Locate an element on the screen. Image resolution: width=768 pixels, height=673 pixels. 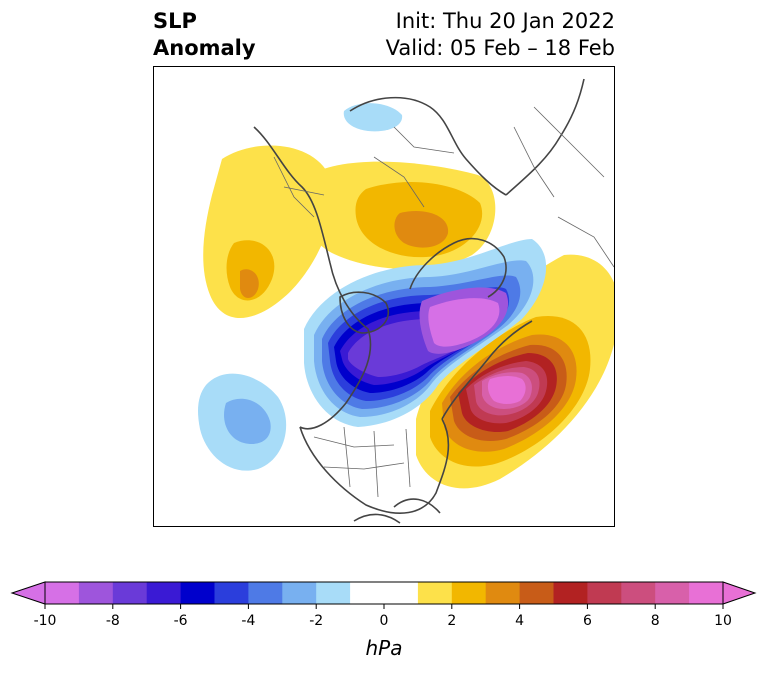
negative-anomaly-pacific is located at coordinates (242, 422).